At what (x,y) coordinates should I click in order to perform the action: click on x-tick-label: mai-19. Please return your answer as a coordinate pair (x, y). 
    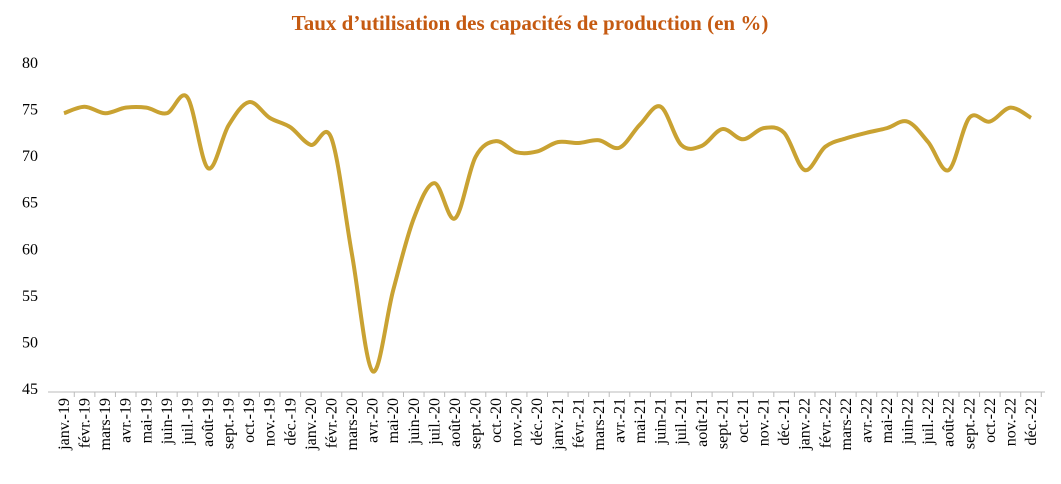
    Looking at the image, I should click on (146, 420).